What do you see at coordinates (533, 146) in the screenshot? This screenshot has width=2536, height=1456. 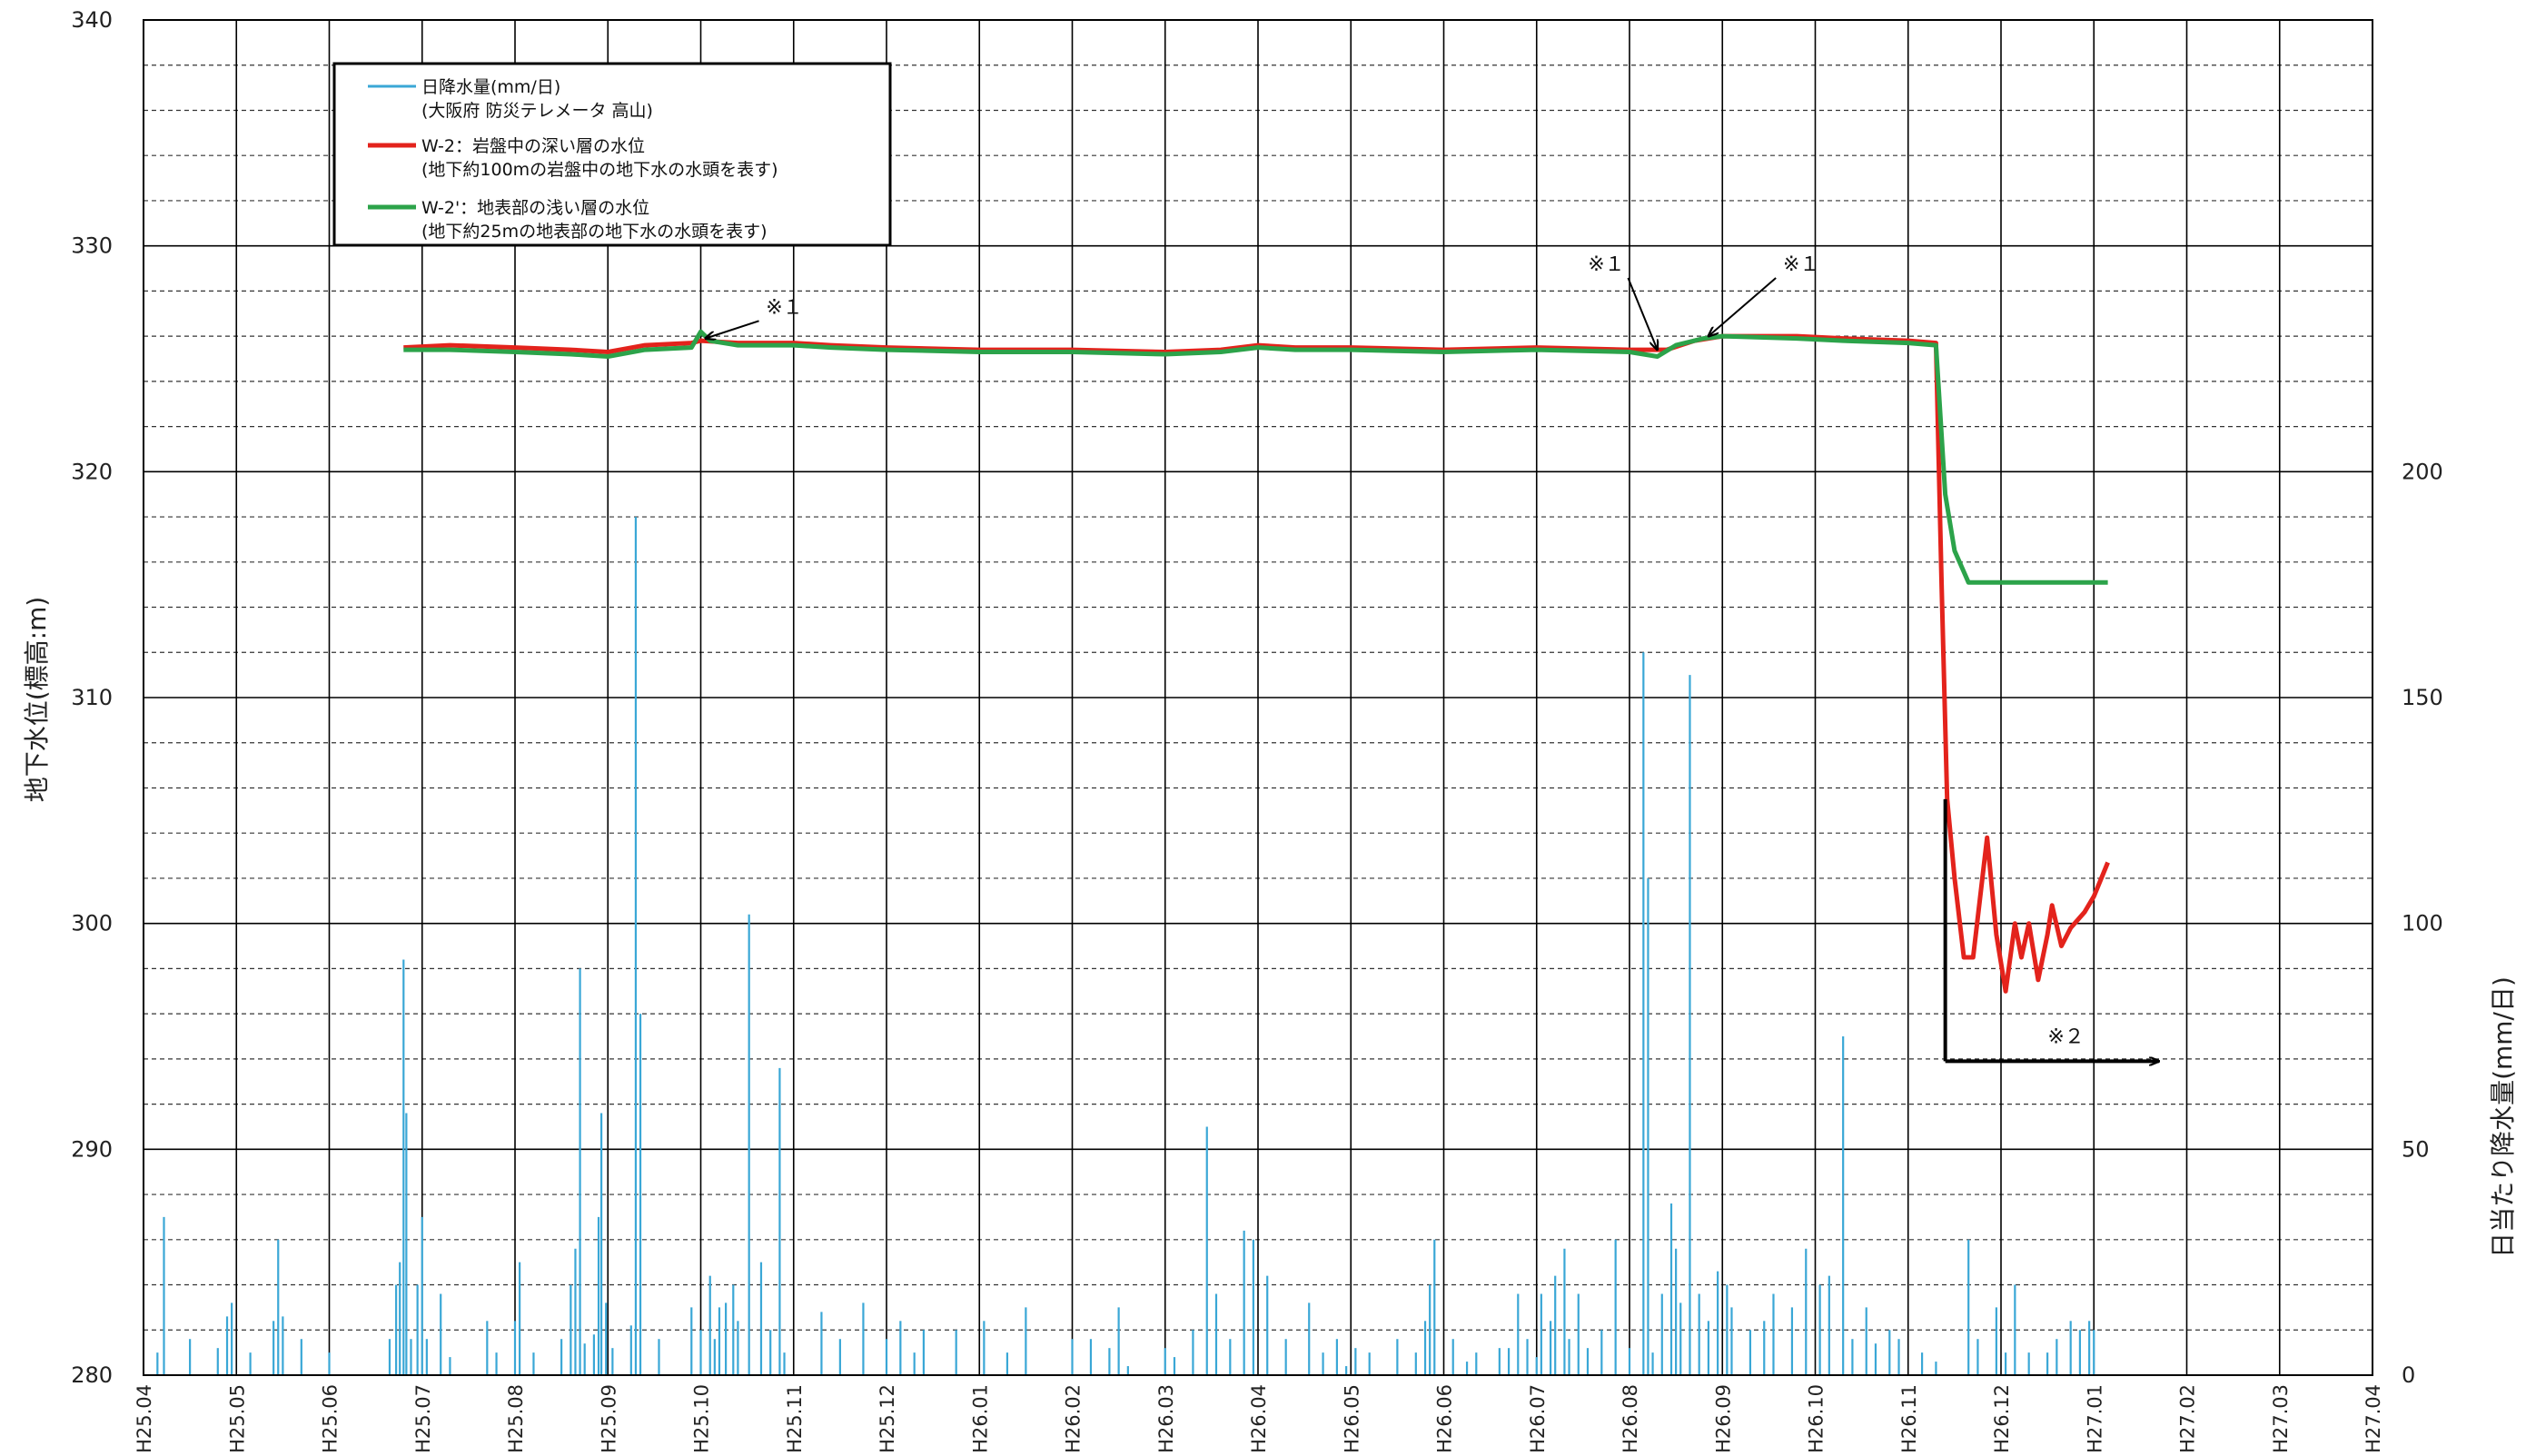 I see `legend-label-w2: W-2：岩盤中の深い層の水位` at bounding box center [533, 146].